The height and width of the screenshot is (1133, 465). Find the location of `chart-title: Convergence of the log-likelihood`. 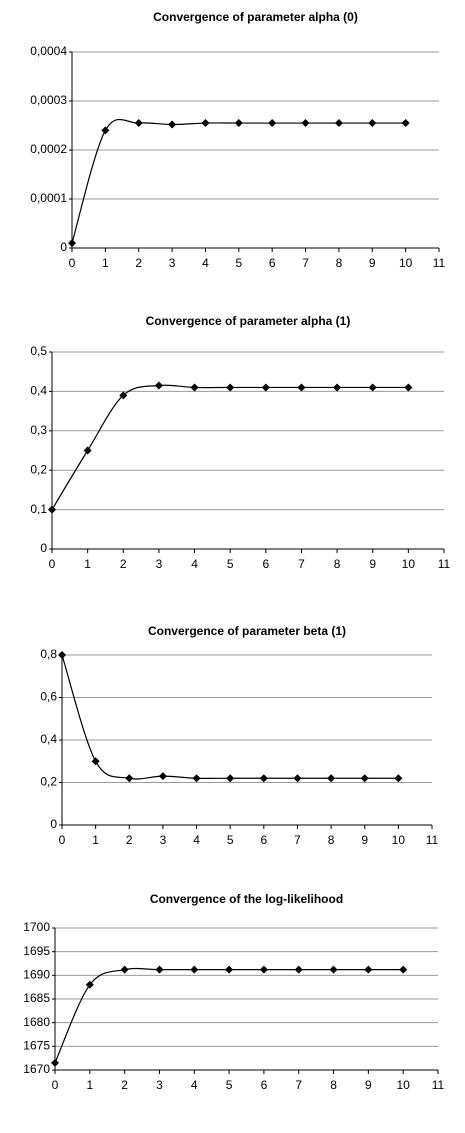

chart-title: Convergence of the log-likelihood is located at coordinates (246, 899).